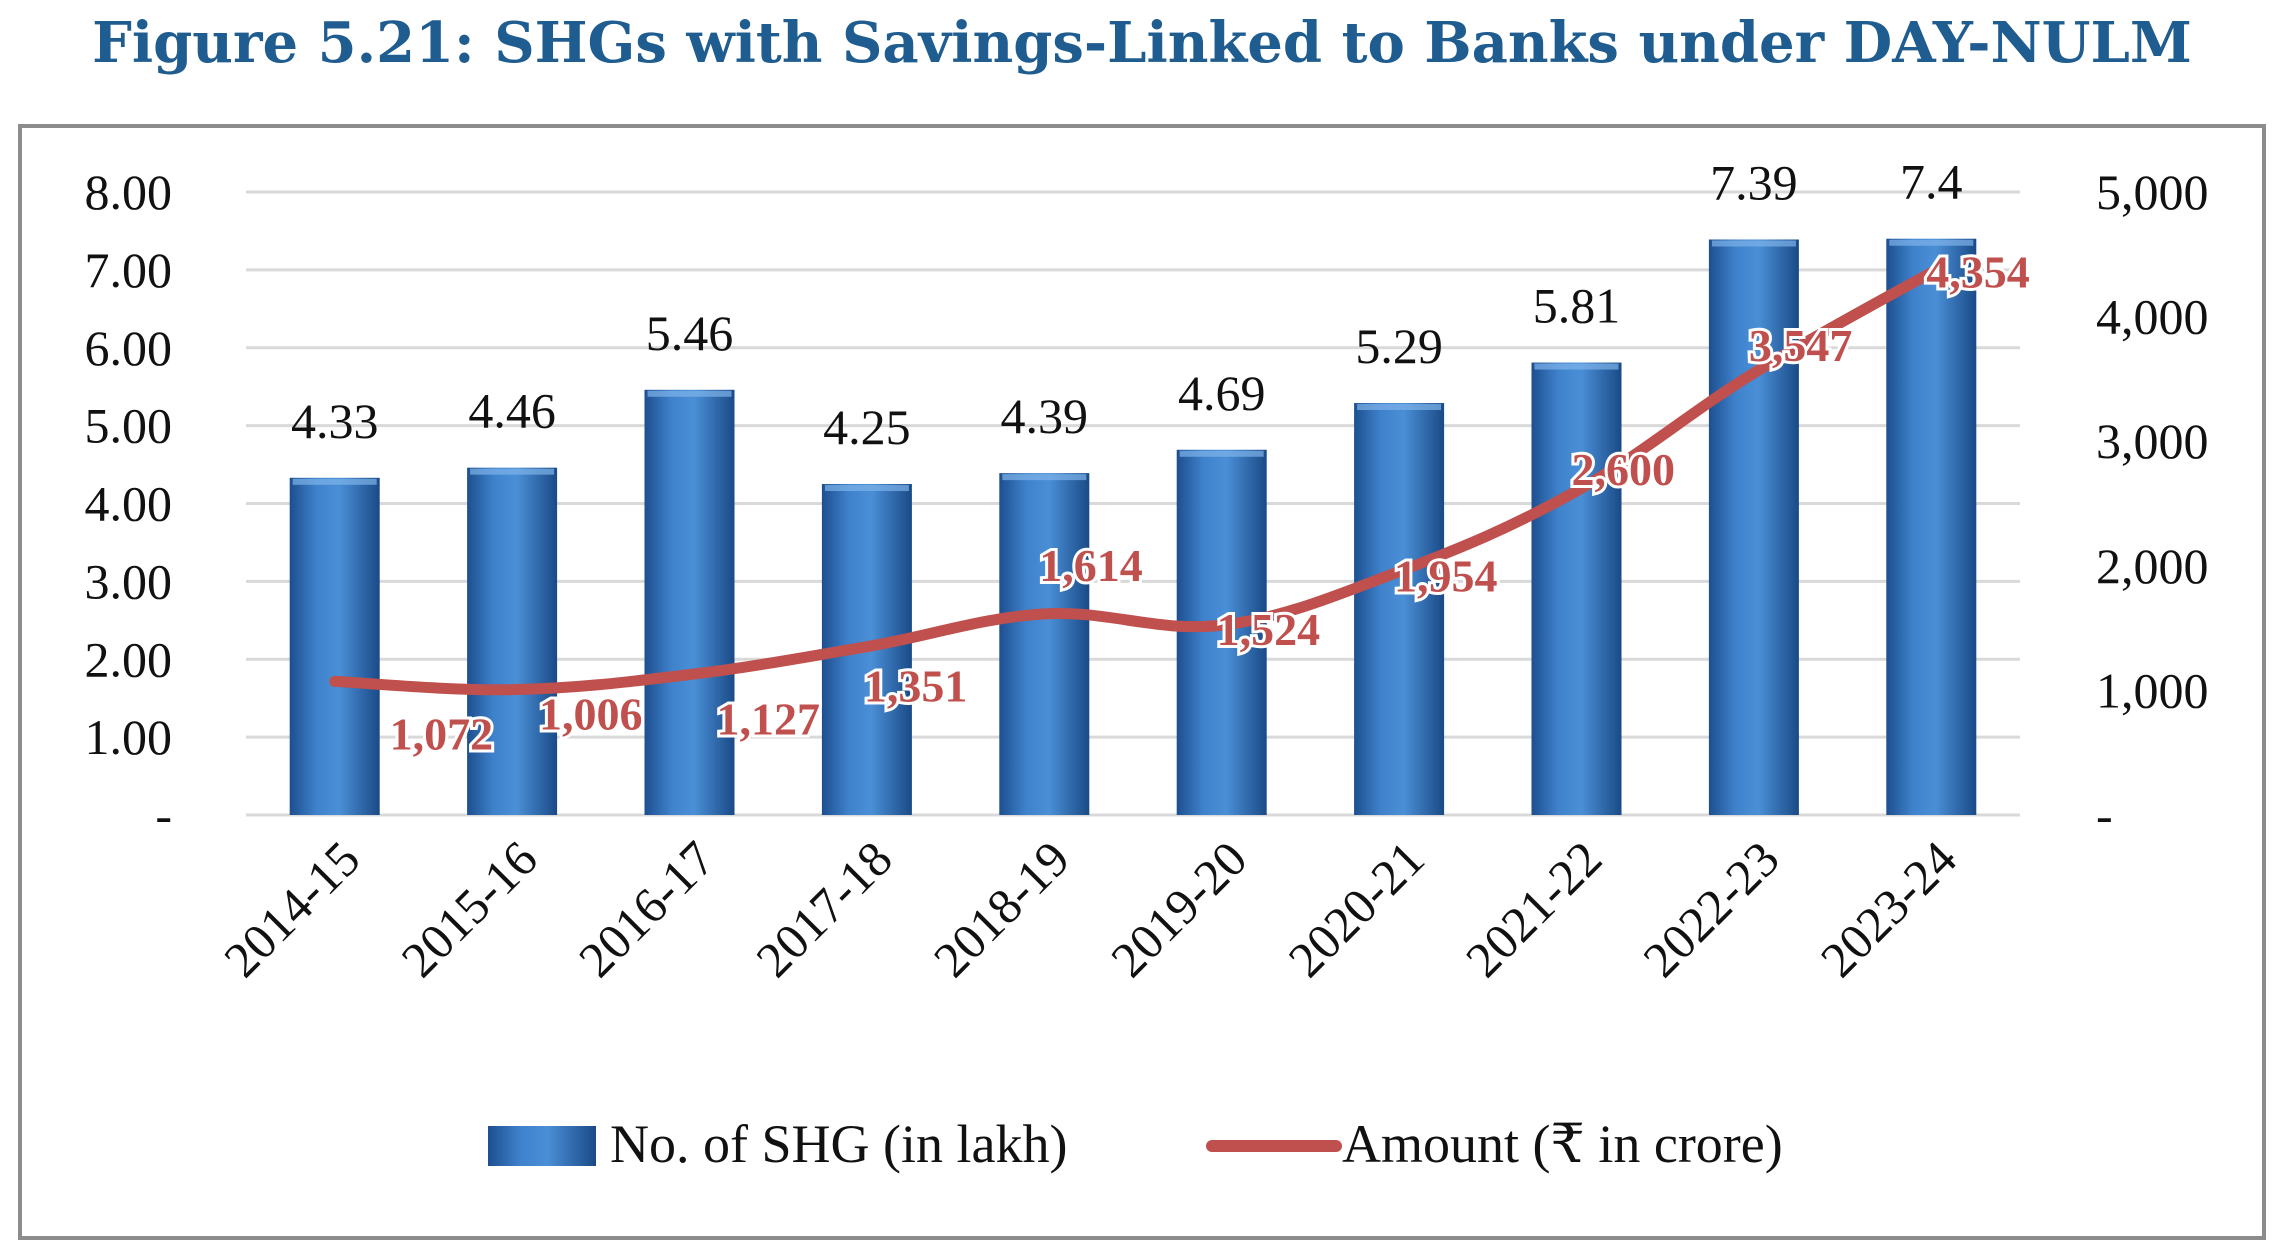 The height and width of the screenshot is (1254, 2284). I want to click on left-axis-tick-label: 4.00, so click(129, 504).